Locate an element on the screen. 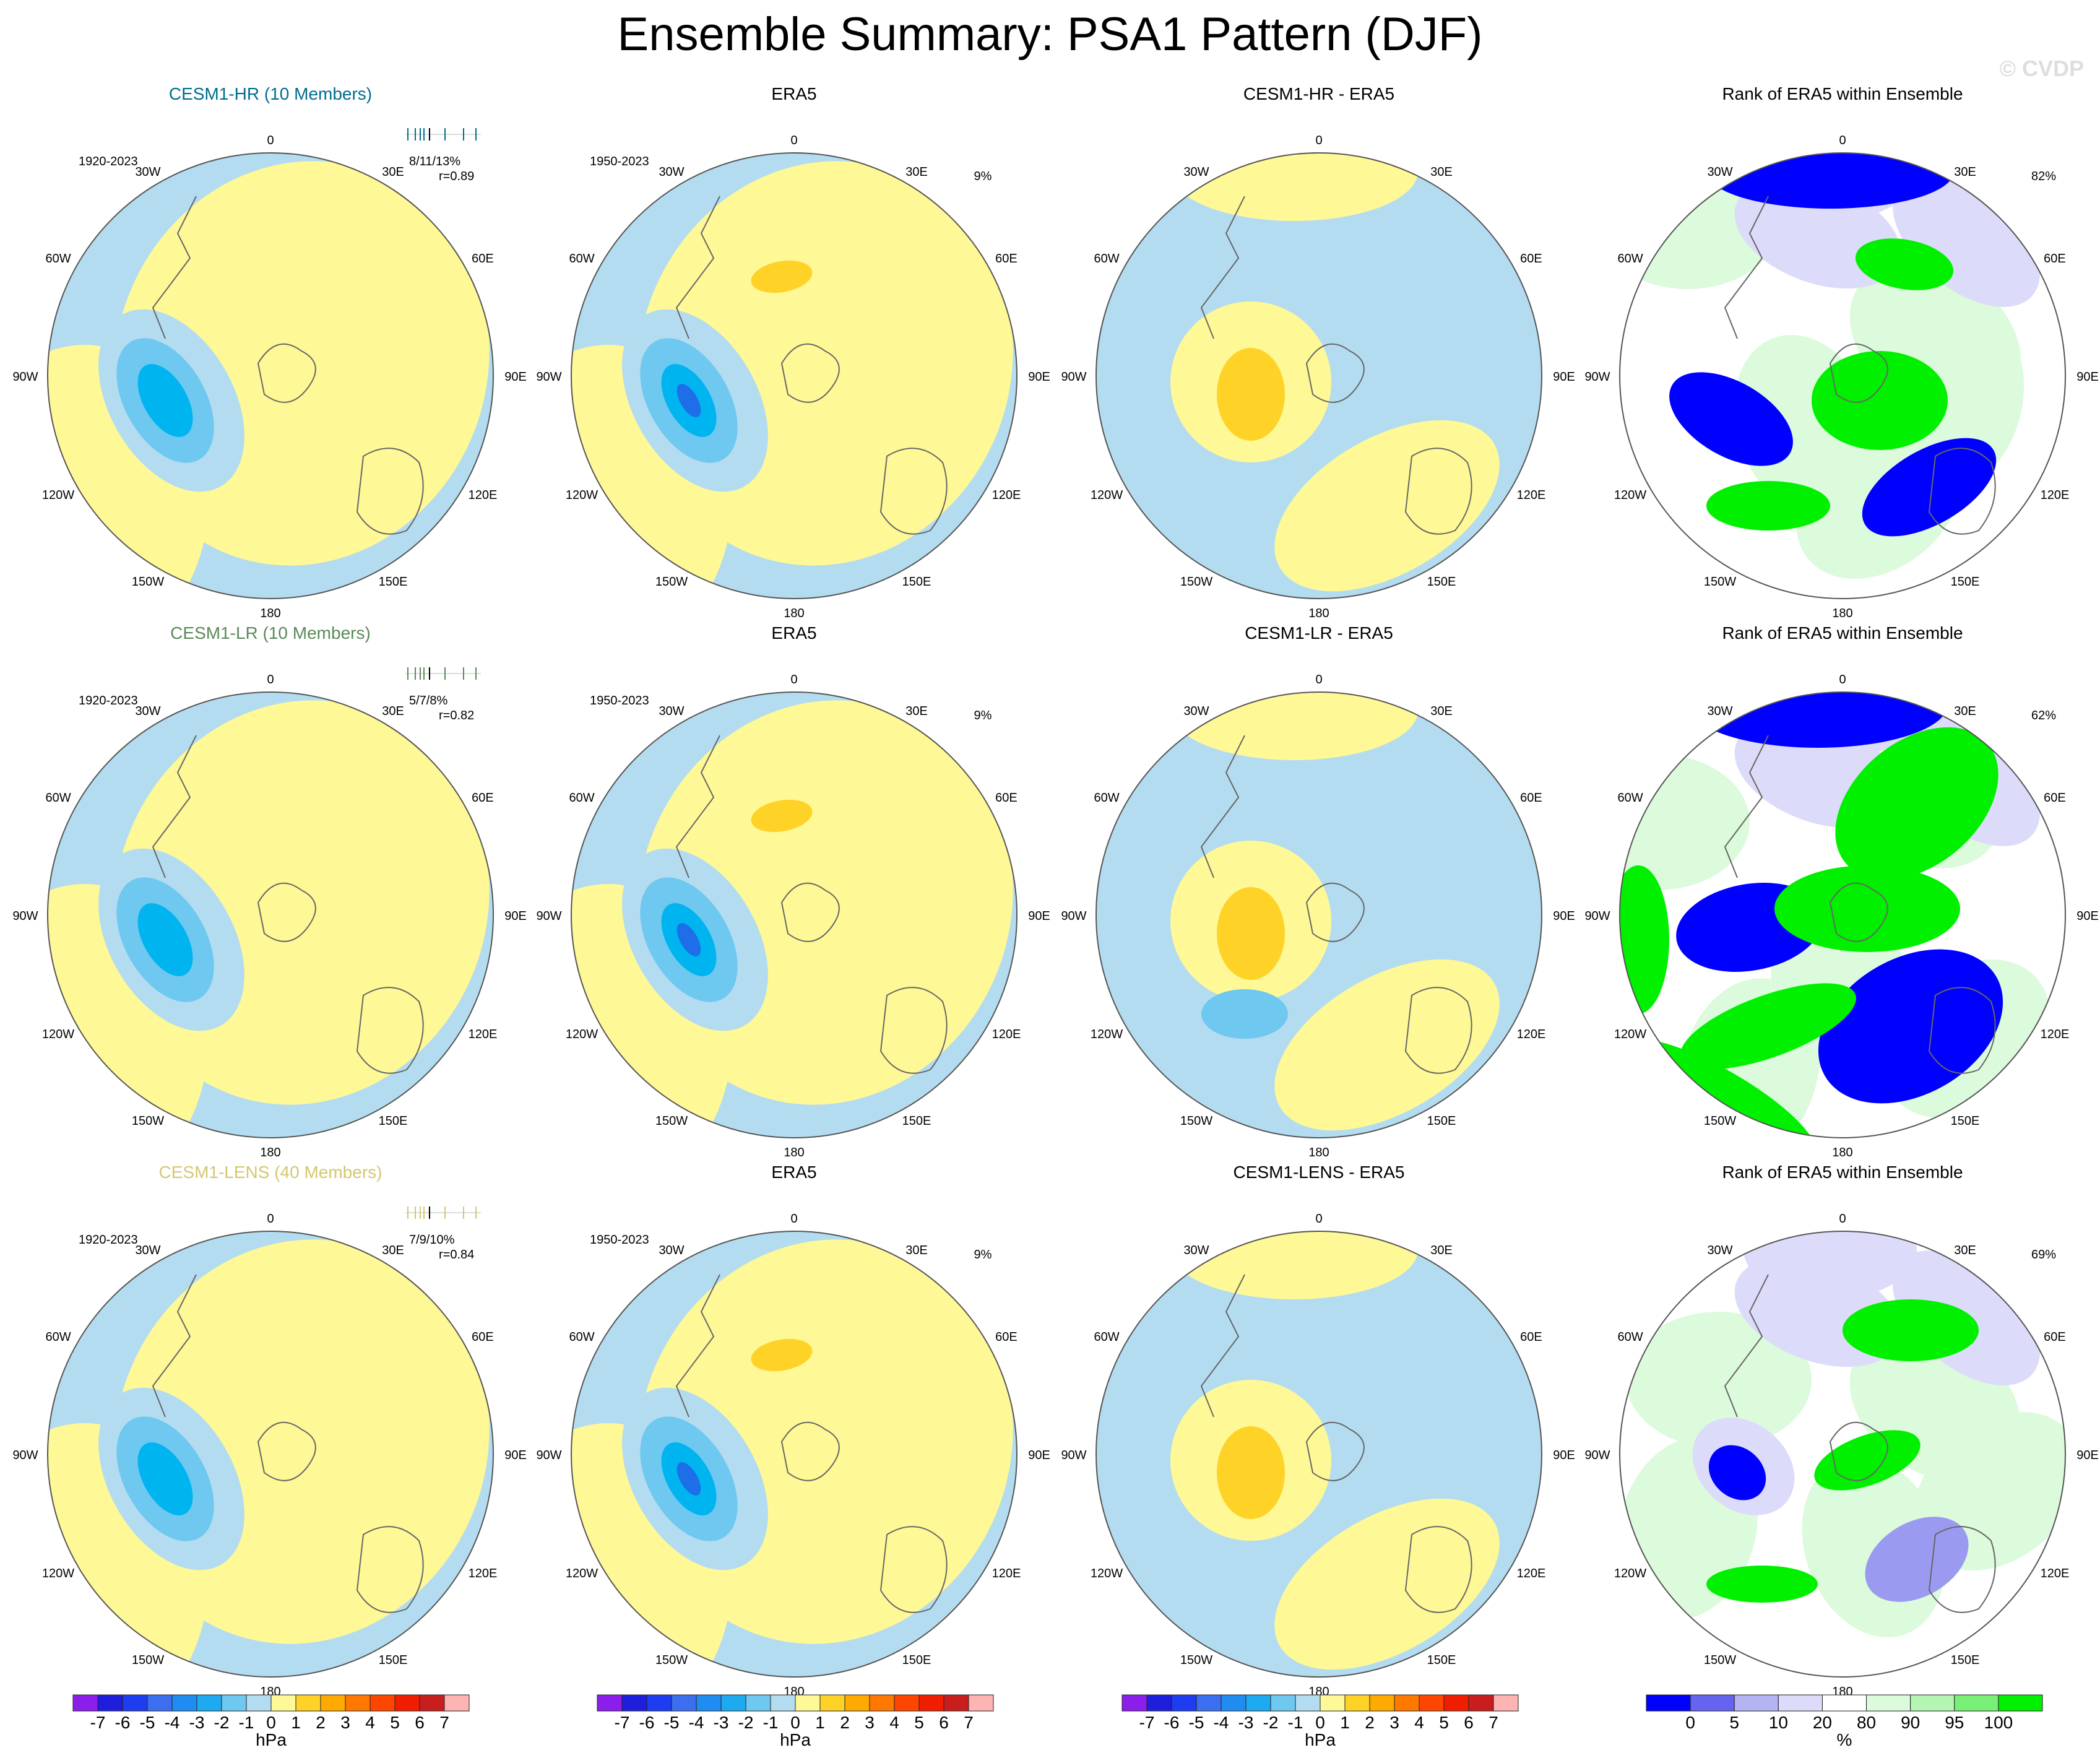 The width and height of the screenshot is (2100, 1763). model-title: CESM1-LENS (40 Members) is located at coordinates (270, 1172).